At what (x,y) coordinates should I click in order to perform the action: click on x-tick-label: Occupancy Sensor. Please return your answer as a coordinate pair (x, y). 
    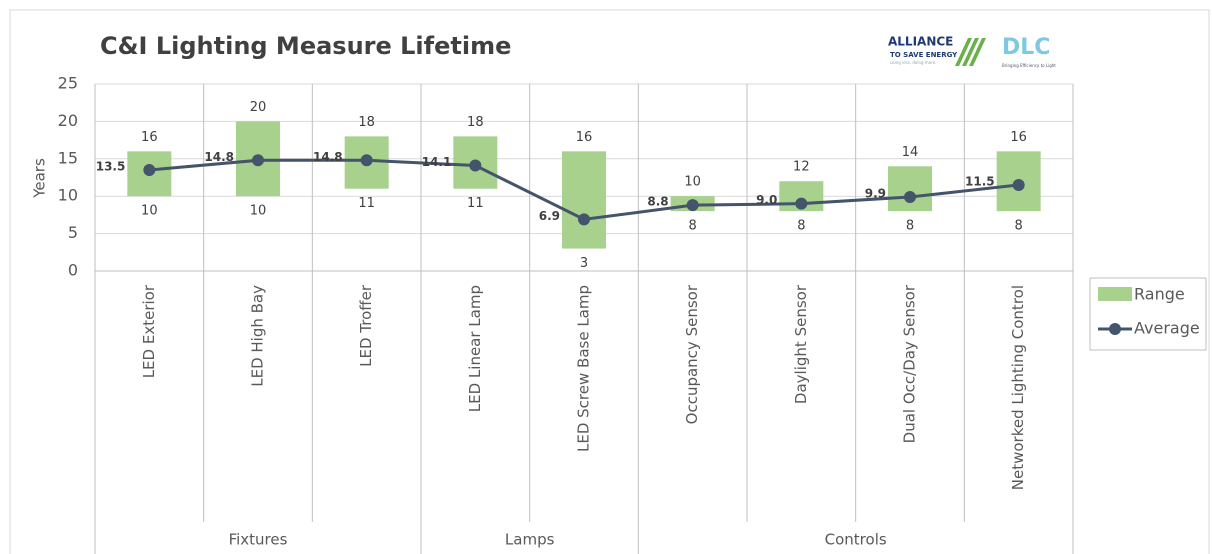
    Looking at the image, I should click on (692, 354).